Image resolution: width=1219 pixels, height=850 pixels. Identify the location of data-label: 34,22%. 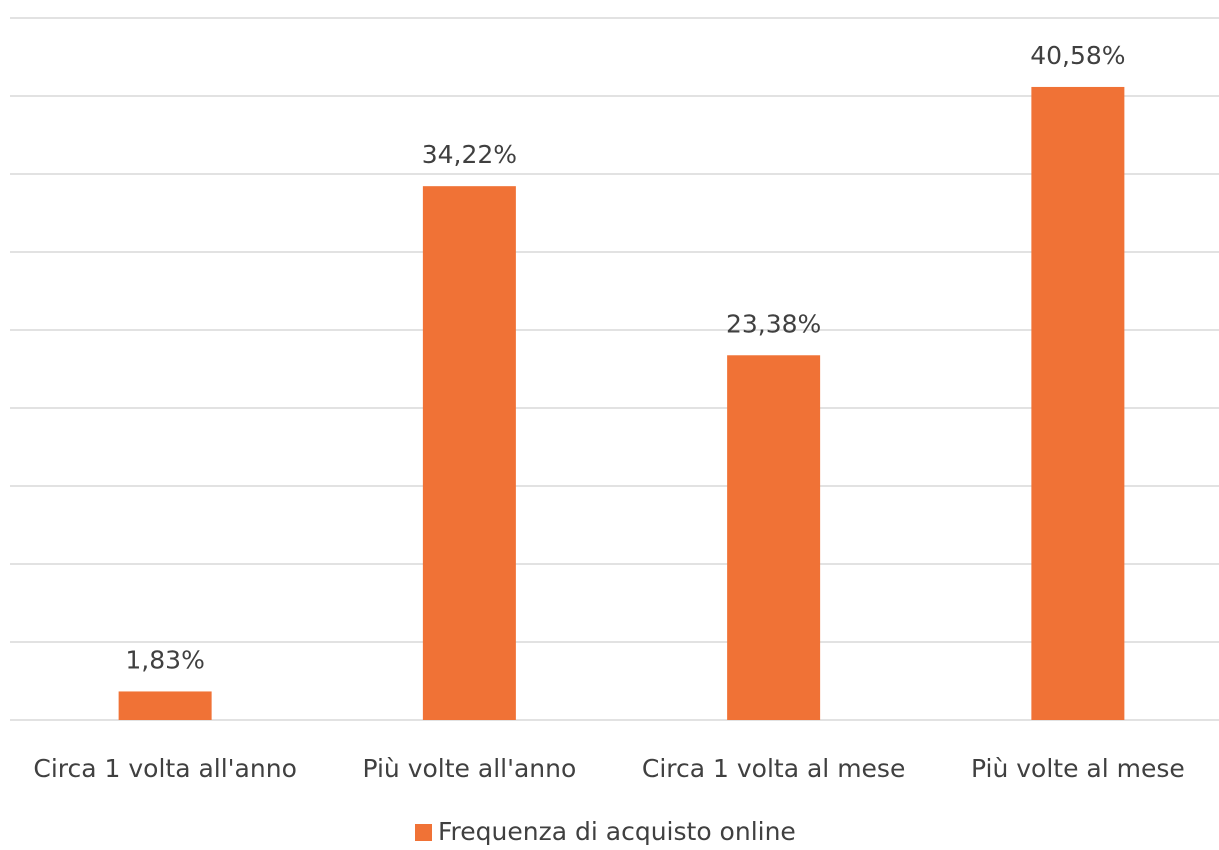
(469, 154).